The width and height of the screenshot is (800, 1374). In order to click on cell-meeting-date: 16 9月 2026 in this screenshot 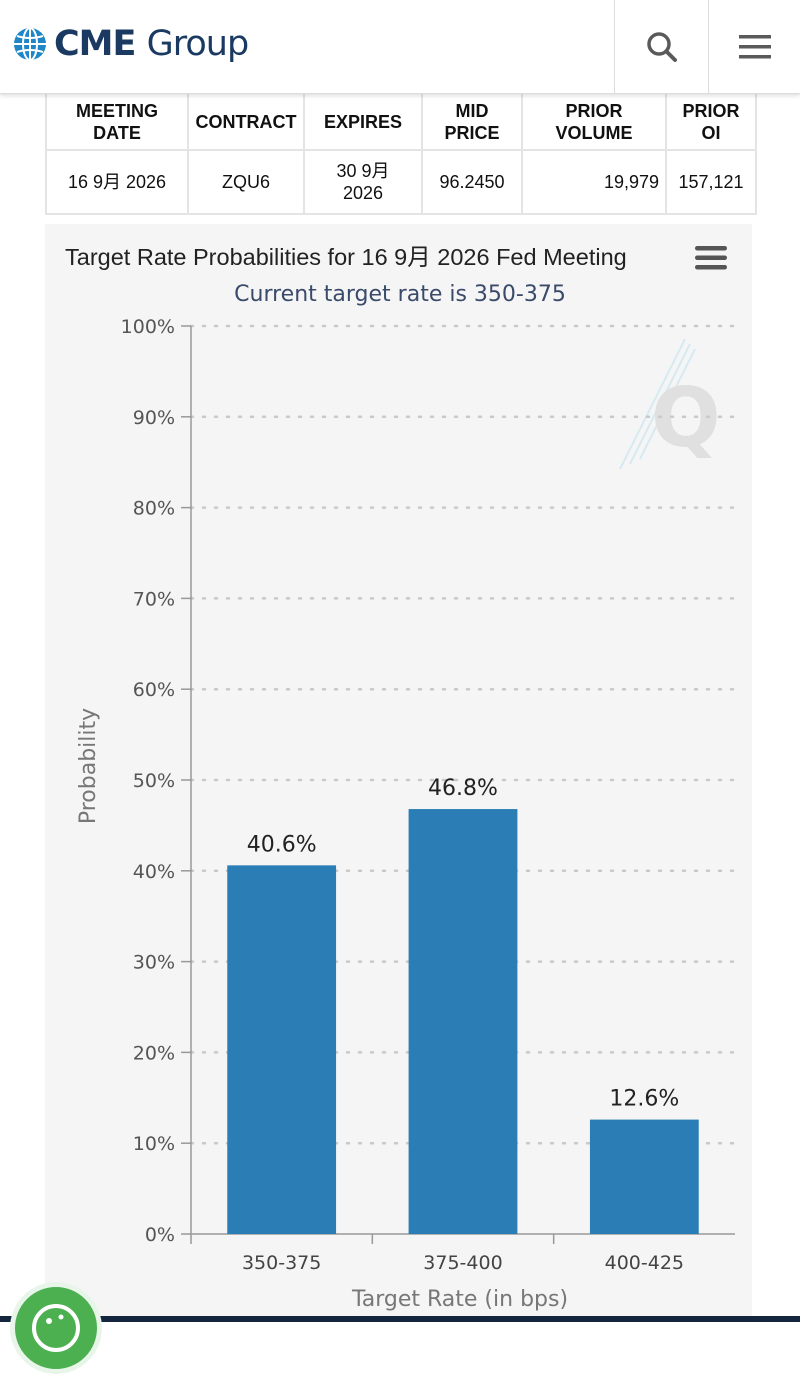, I will do `click(117, 182)`.